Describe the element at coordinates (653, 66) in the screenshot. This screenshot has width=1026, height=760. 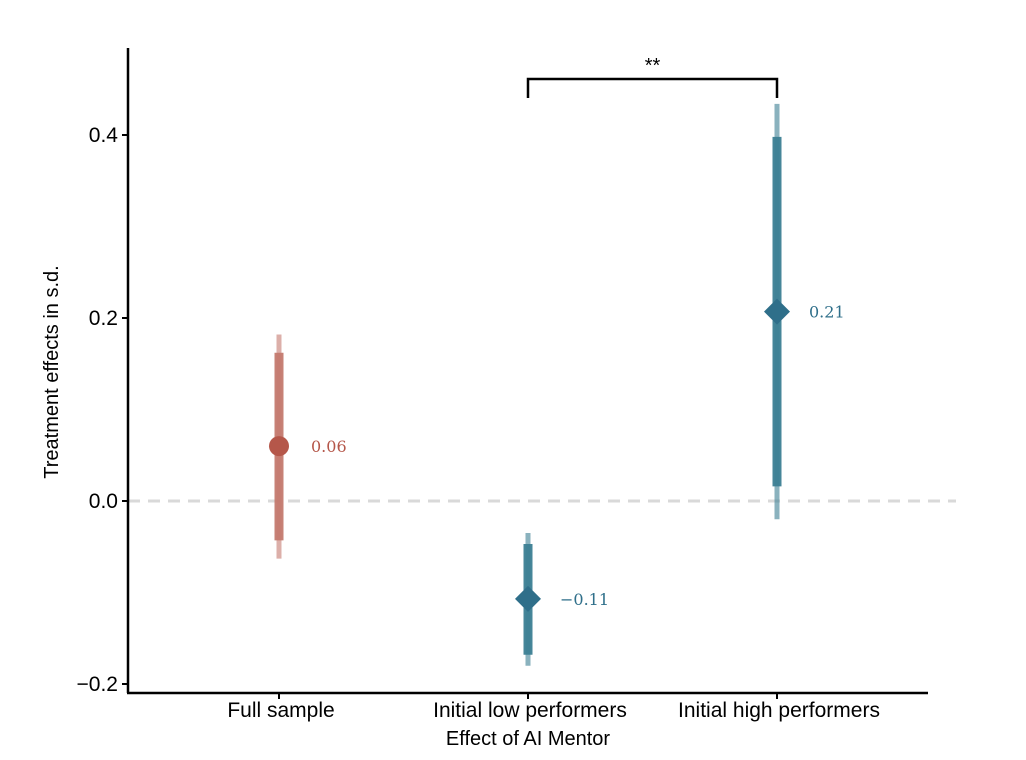
I see `significance-label: **` at that location.